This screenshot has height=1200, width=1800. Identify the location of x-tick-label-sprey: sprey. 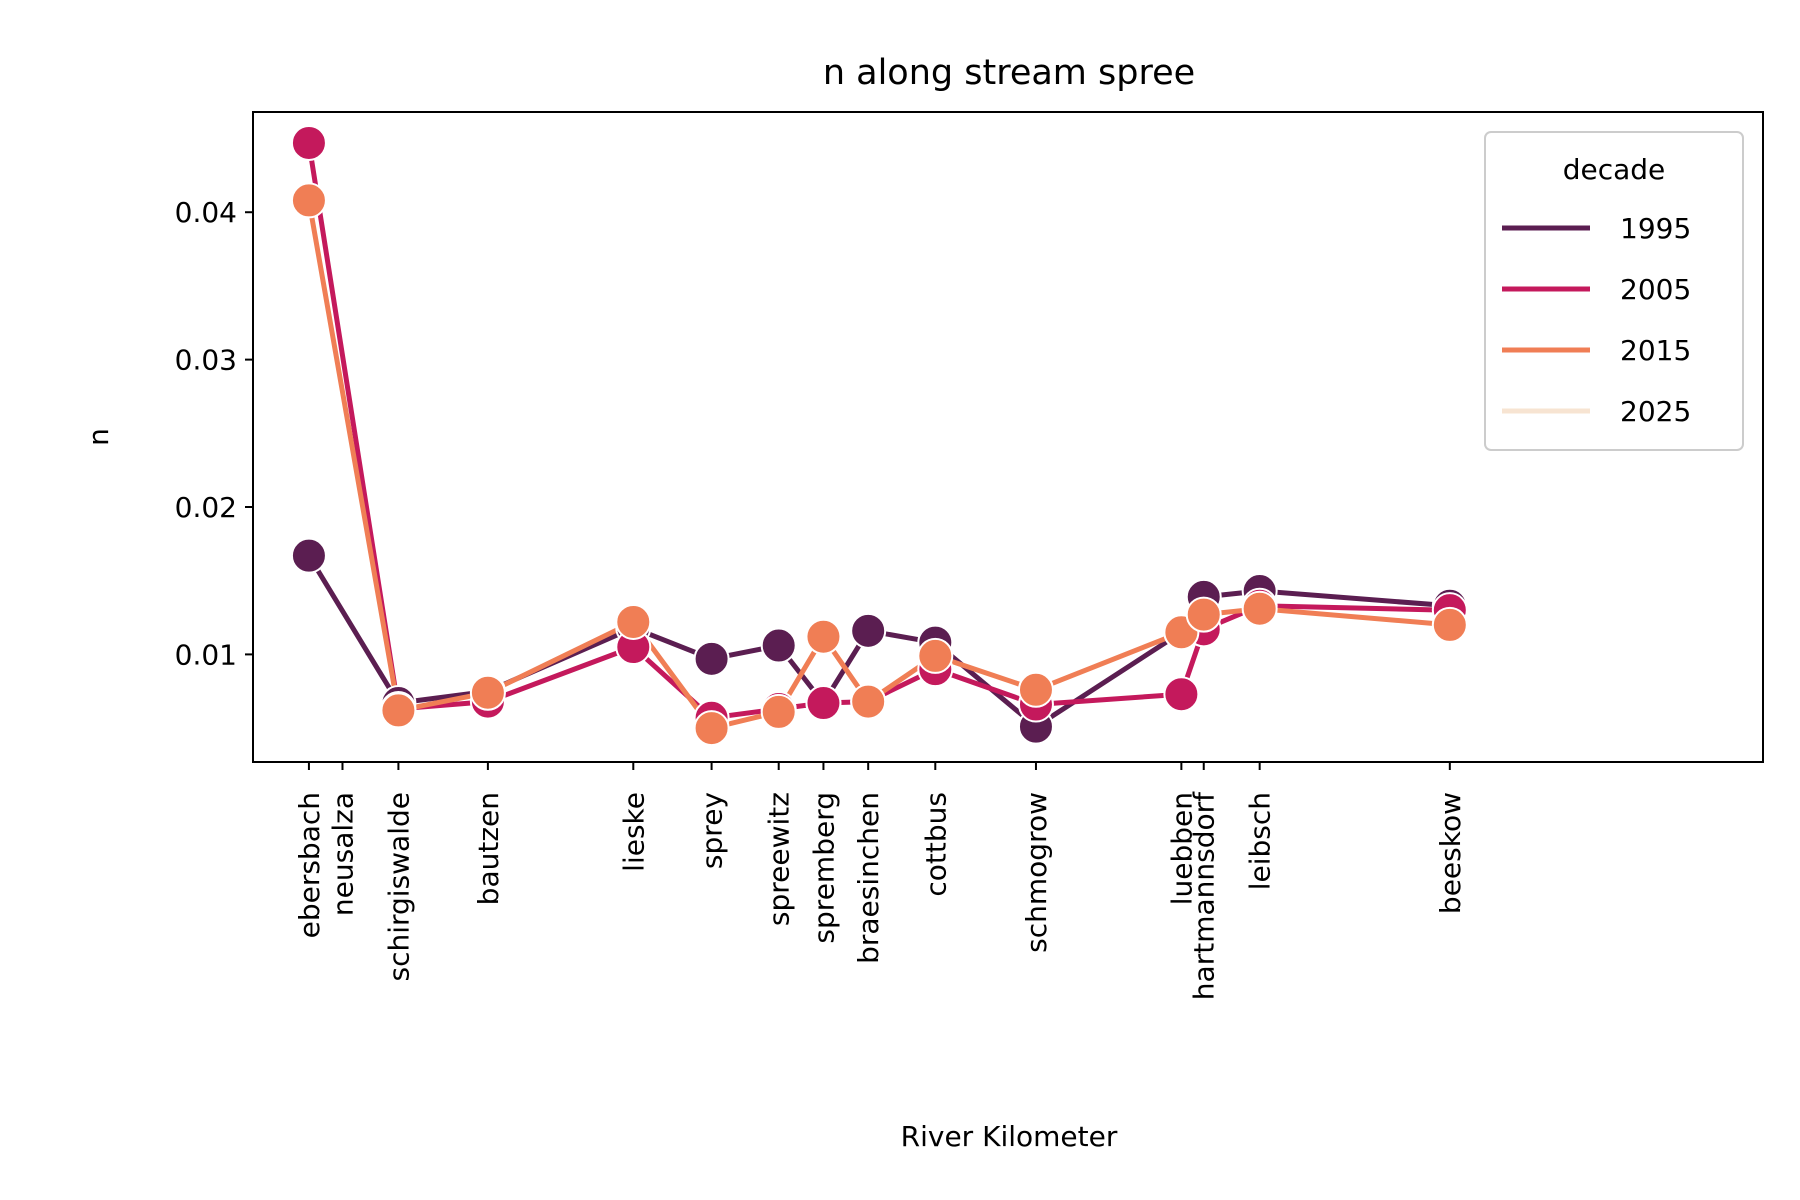
(712, 830).